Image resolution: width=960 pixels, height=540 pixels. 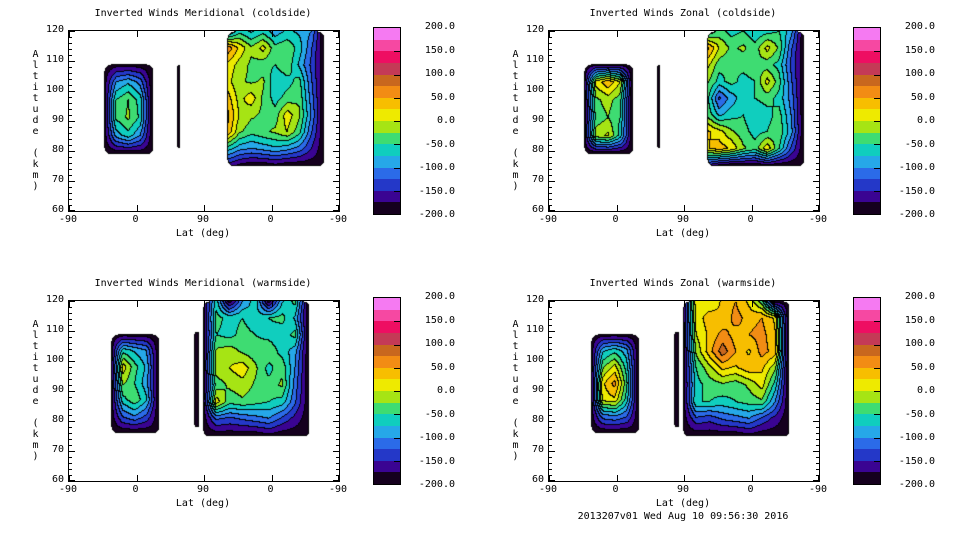 What do you see at coordinates (439, 144) in the screenshot?
I see `colorbar-tick-label: -50.0` at bounding box center [439, 144].